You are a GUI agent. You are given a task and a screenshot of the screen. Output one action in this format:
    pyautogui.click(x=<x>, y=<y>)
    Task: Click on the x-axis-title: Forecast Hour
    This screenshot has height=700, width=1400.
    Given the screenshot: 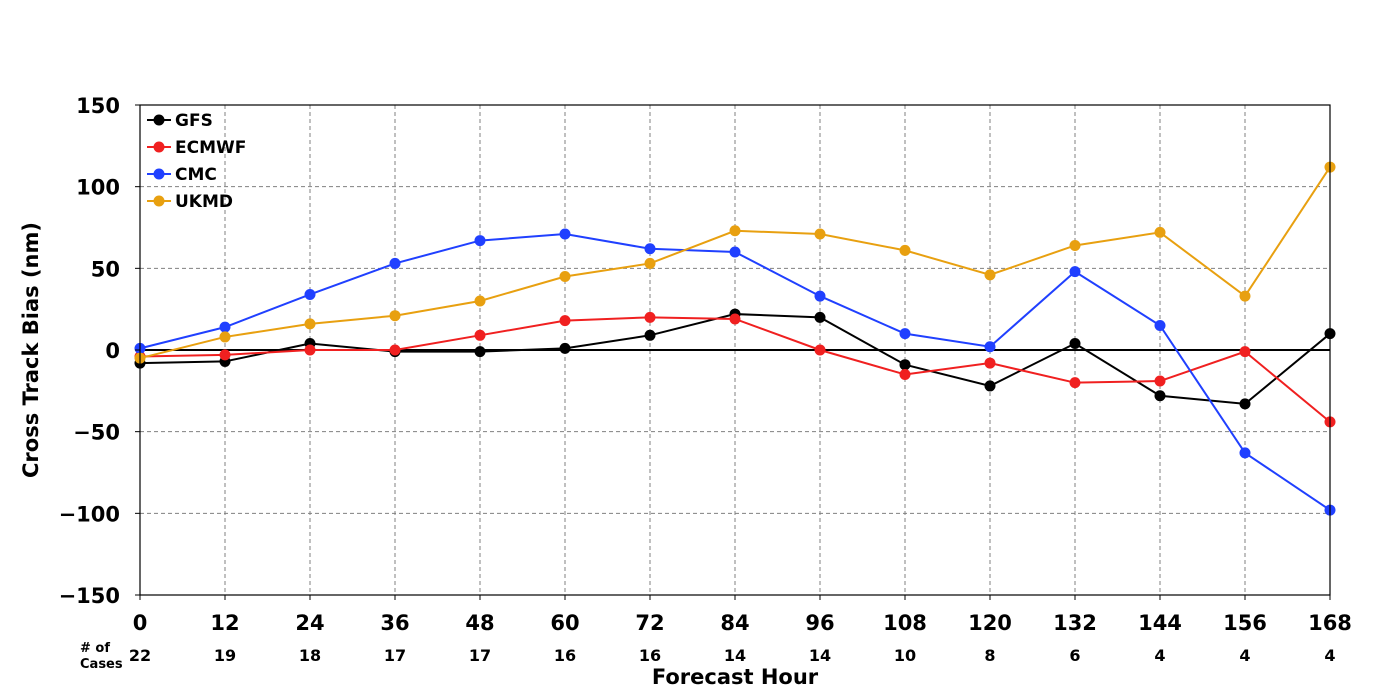 What is the action you would take?
    pyautogui.click(x=735, y=677)
    